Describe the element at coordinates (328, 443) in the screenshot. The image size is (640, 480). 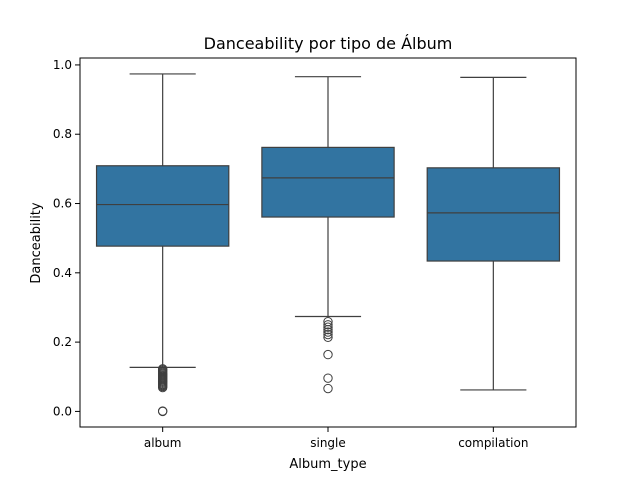
I see `x-tick-label: single` at that location.